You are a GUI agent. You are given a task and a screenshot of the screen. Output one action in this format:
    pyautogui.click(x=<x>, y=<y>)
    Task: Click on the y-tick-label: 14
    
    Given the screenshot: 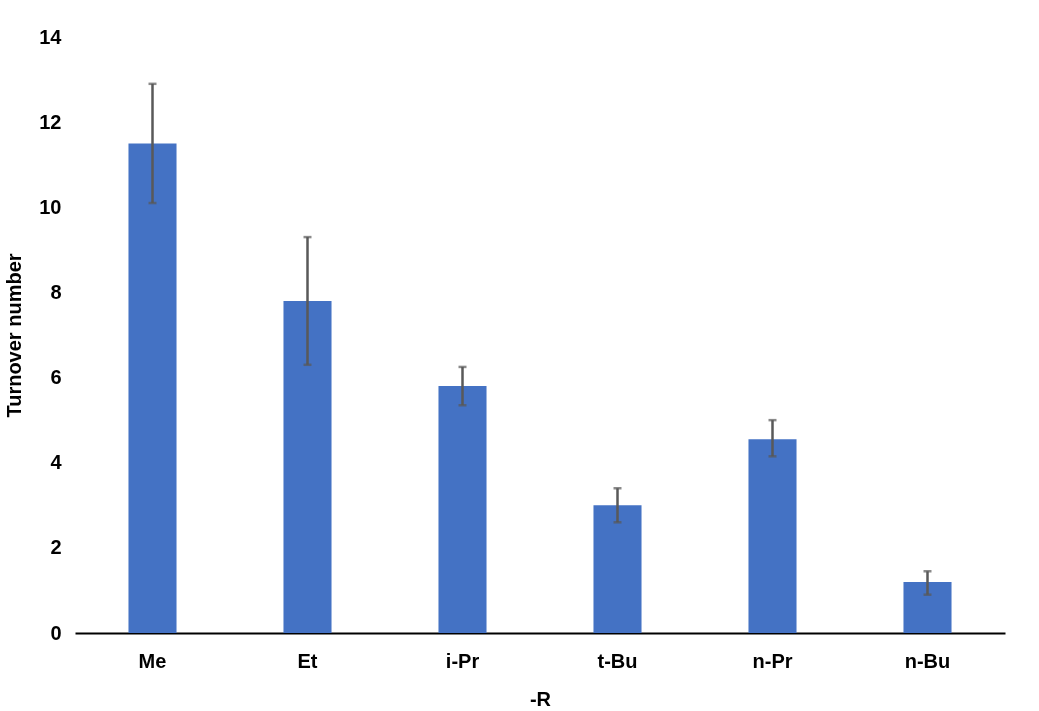 What is the action you would take?
    pyautogui.click(x=51, y=36)
    